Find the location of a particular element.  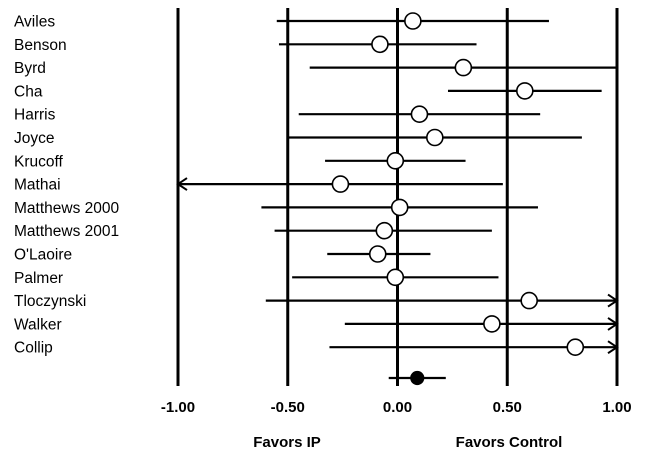

study-label: Harris is located at coordinates (35, 115).